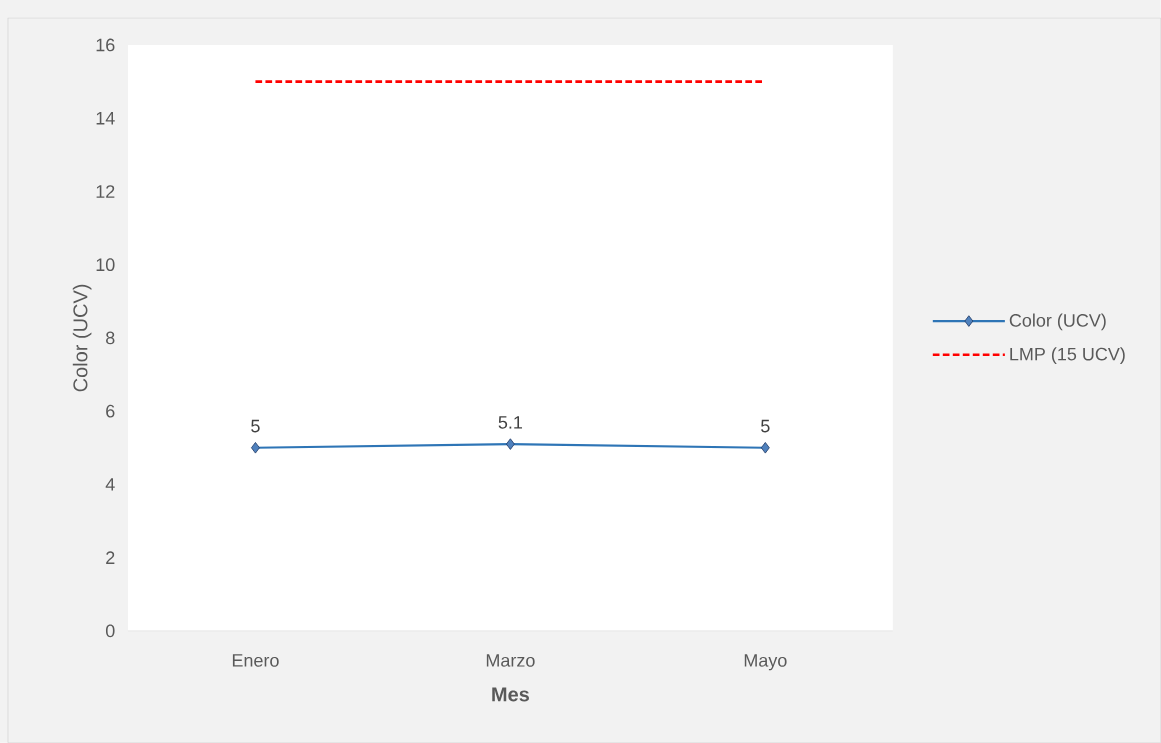  I want to click on y-tick-label: 14, so click(105, 118).